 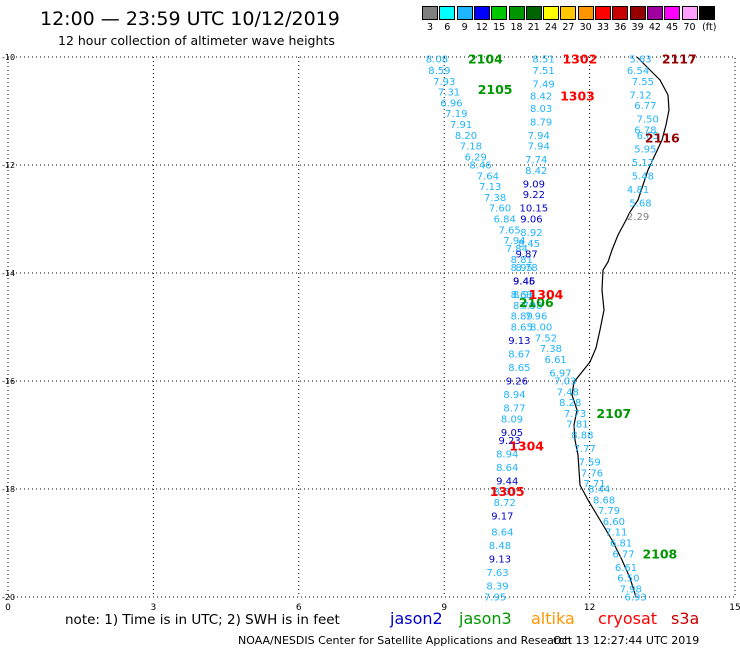 What do you see at coordinates (456, 114) in the screenshot?
I see `wave-height-value: 7.19` at bounding box center [456, 114].